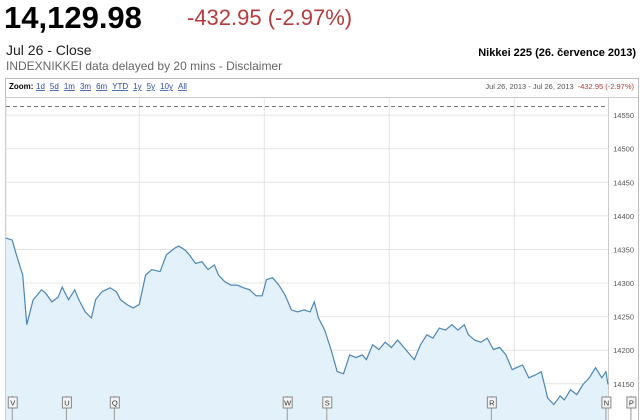 The width and height of the screenshot is (640, 420). I want to click on zoom-option: 6m, so click(101, 86).